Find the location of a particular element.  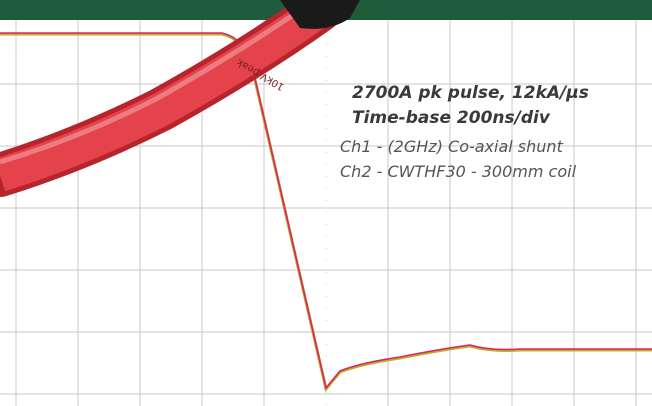

annotation-ch1: Ch1 - (2GHz) Co-axial shunt is located at coordinates (452, 146).